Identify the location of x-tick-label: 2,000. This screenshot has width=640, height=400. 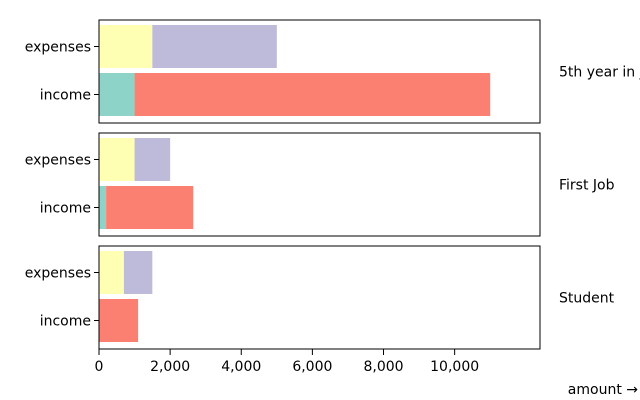
(170, 367).